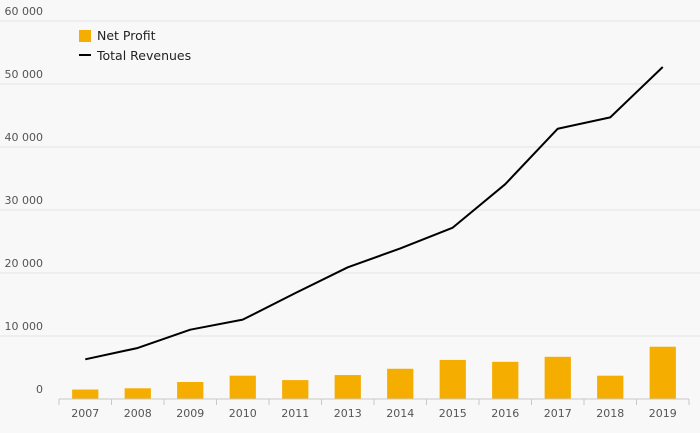  Describe the element at coordinates (85, 36) in the screenshot. I see `legend-swatch-net-profit` at that location.